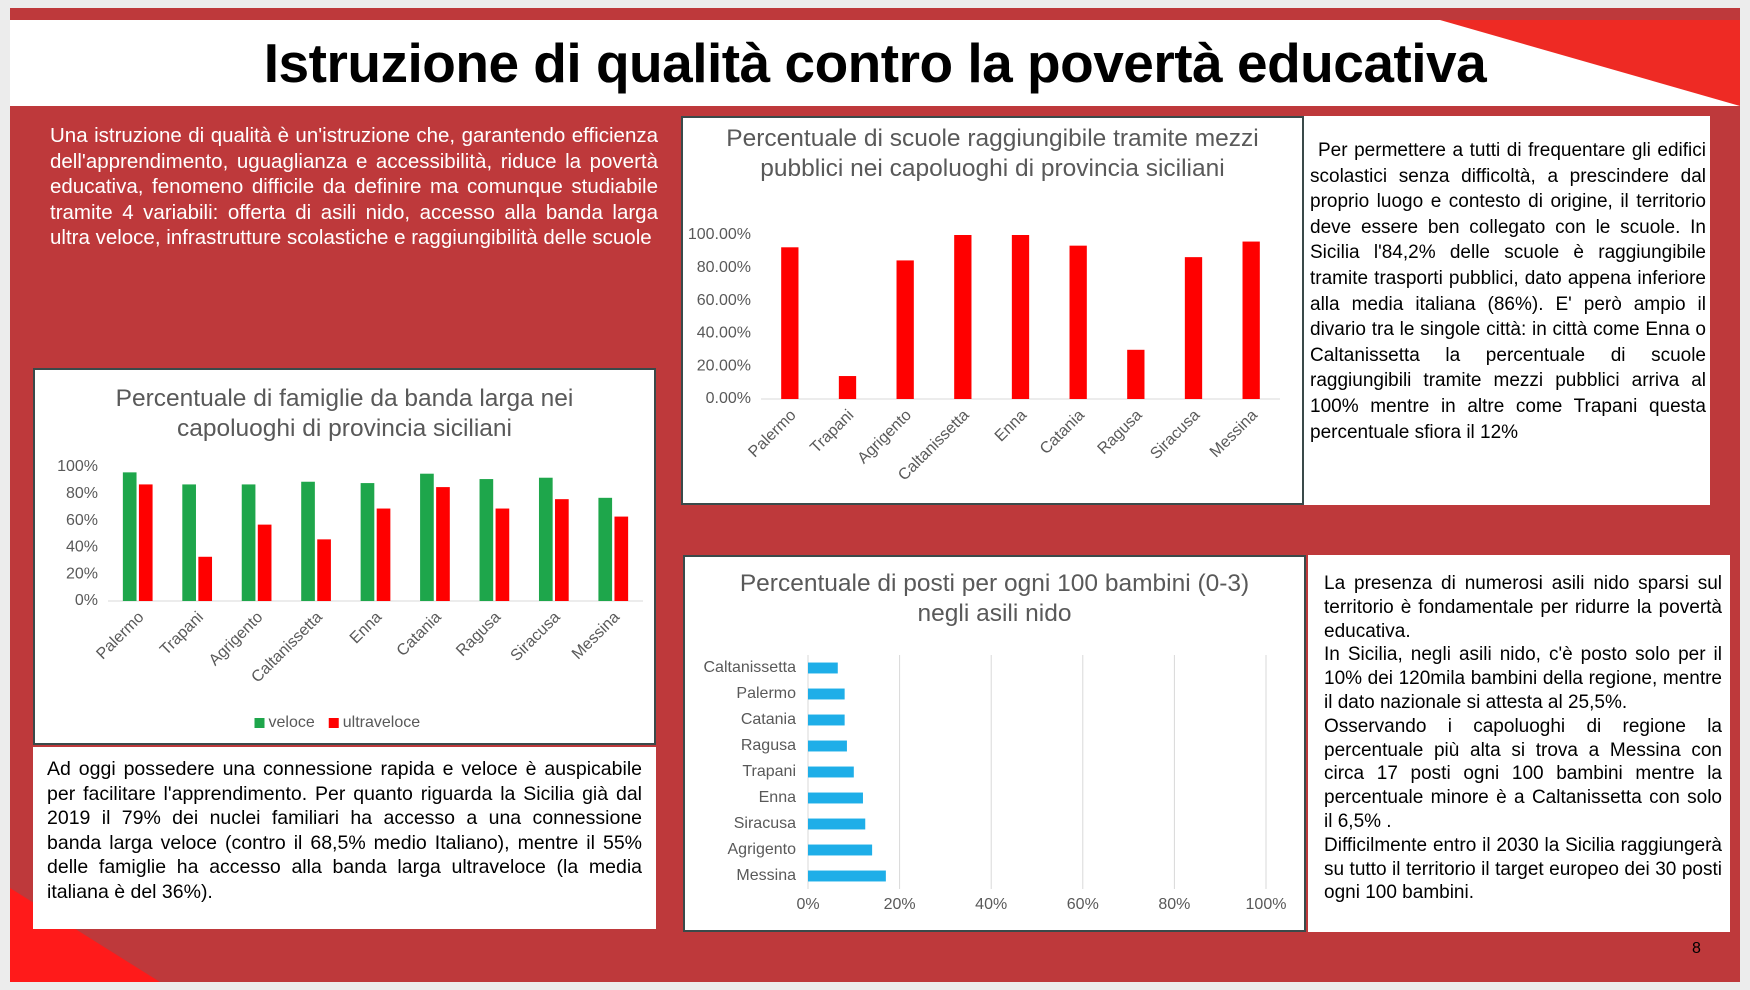  What do you see at coordinates (1266, 904) in the screenshot?
I see `x-tick-label: 100%` at bounding box center [1266, 904].